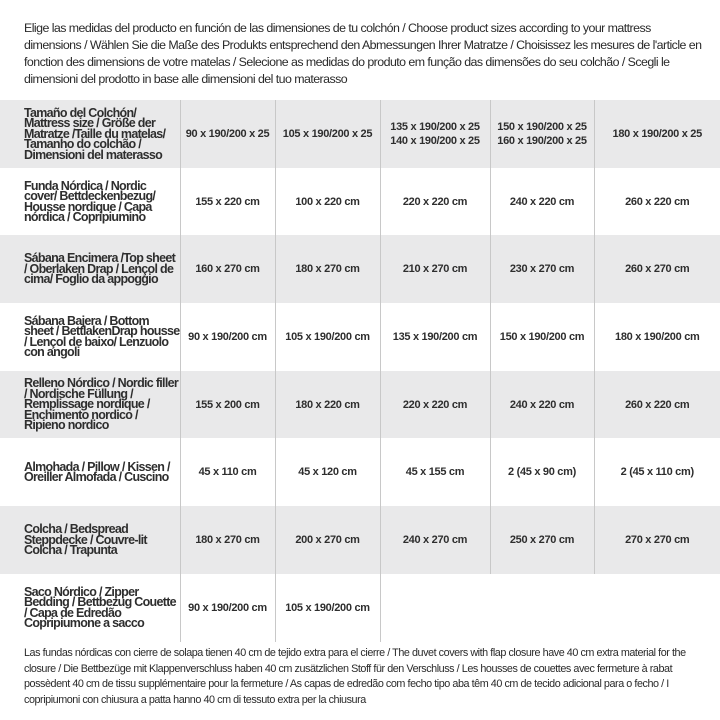 Image resolution: width=720 pixels, height=720 pixels. What do you see at coordinates (327, 201) in the screenshot?
I see `size-cell: 100 x 220 cm` at bounding box center [327, 201].